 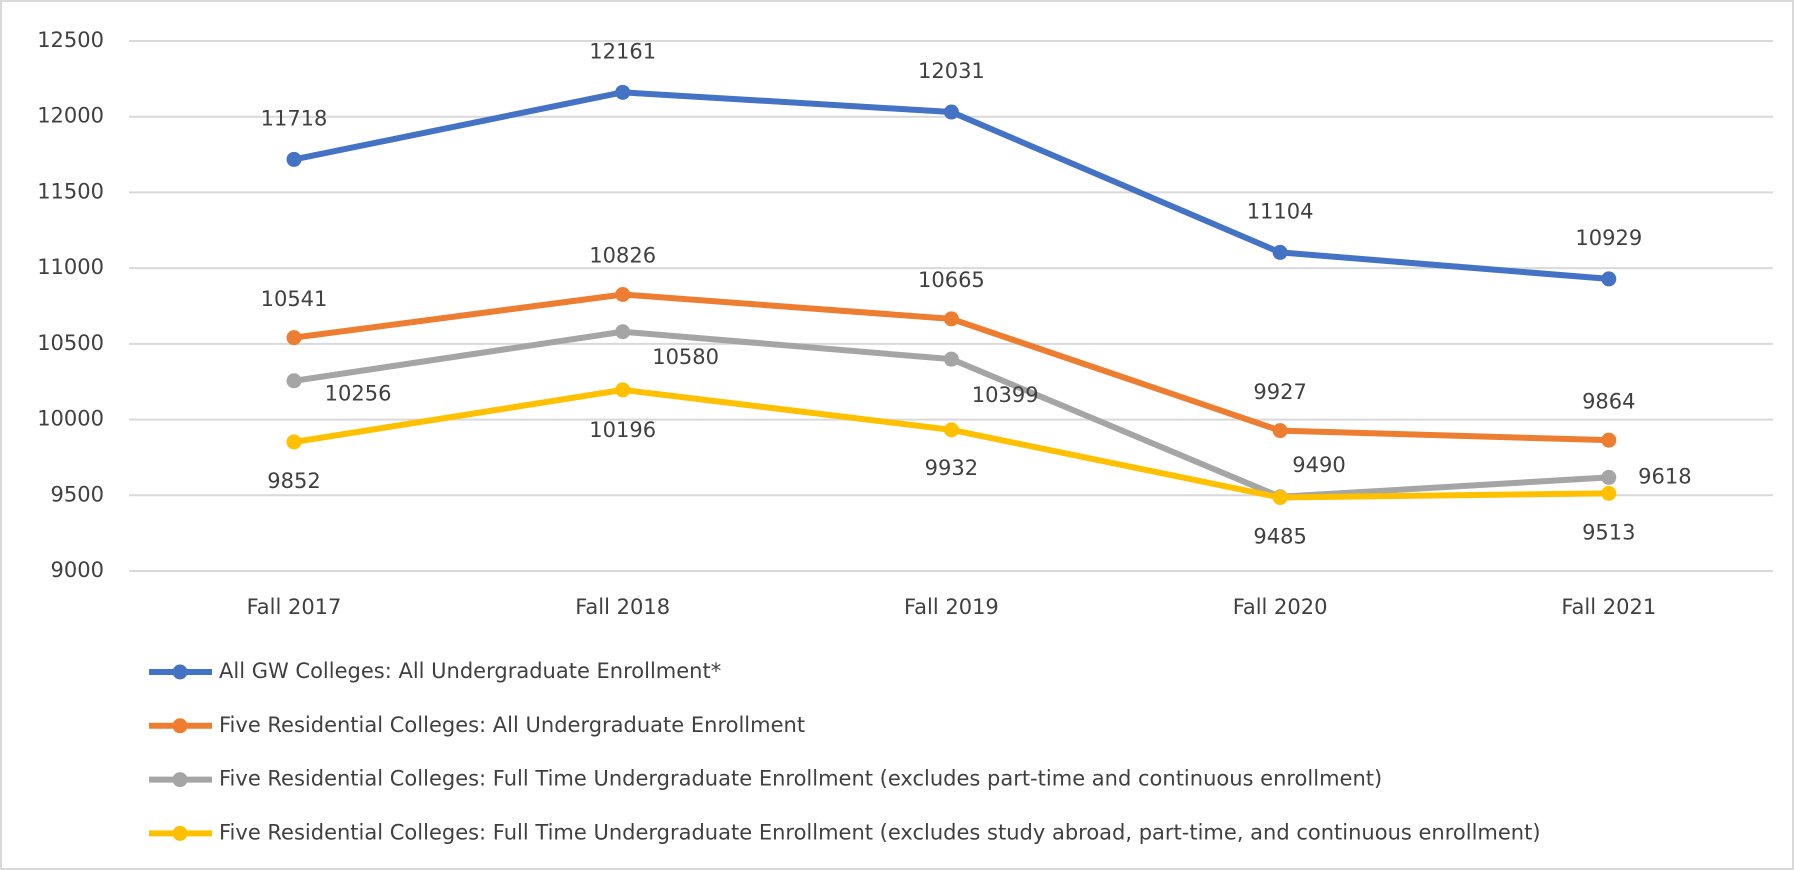 What do you see at coordinates (951, 71) in the screenshot?
I see `data-label: 12031` at bounding box center [951, 71].